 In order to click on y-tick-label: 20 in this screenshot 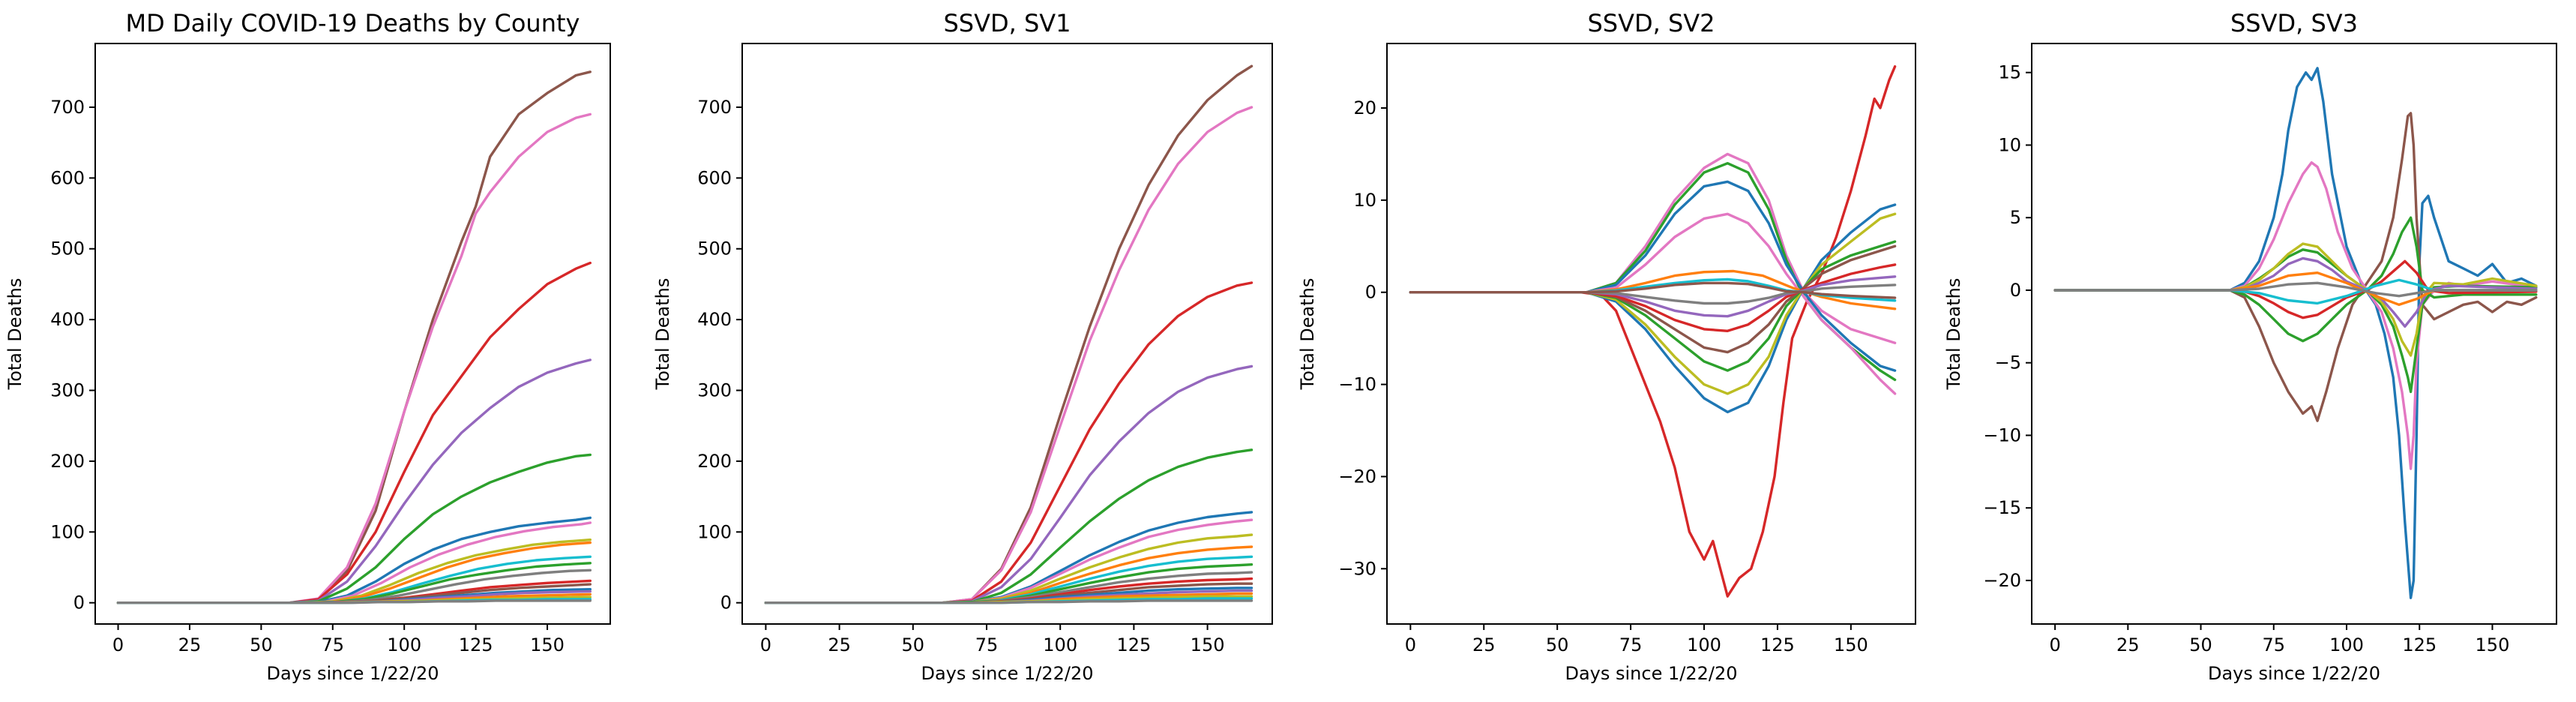, I will do `click(1364, 108)`.